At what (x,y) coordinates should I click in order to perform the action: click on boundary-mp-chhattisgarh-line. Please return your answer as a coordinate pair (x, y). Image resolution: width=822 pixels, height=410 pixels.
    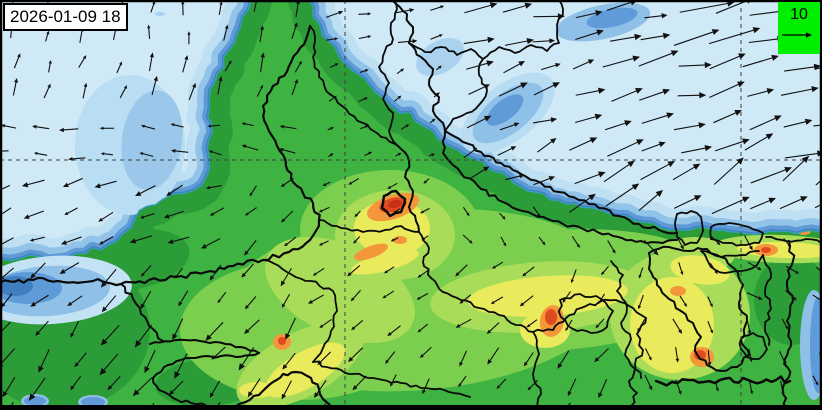
    Looking at the image, I should click on (537, 370).